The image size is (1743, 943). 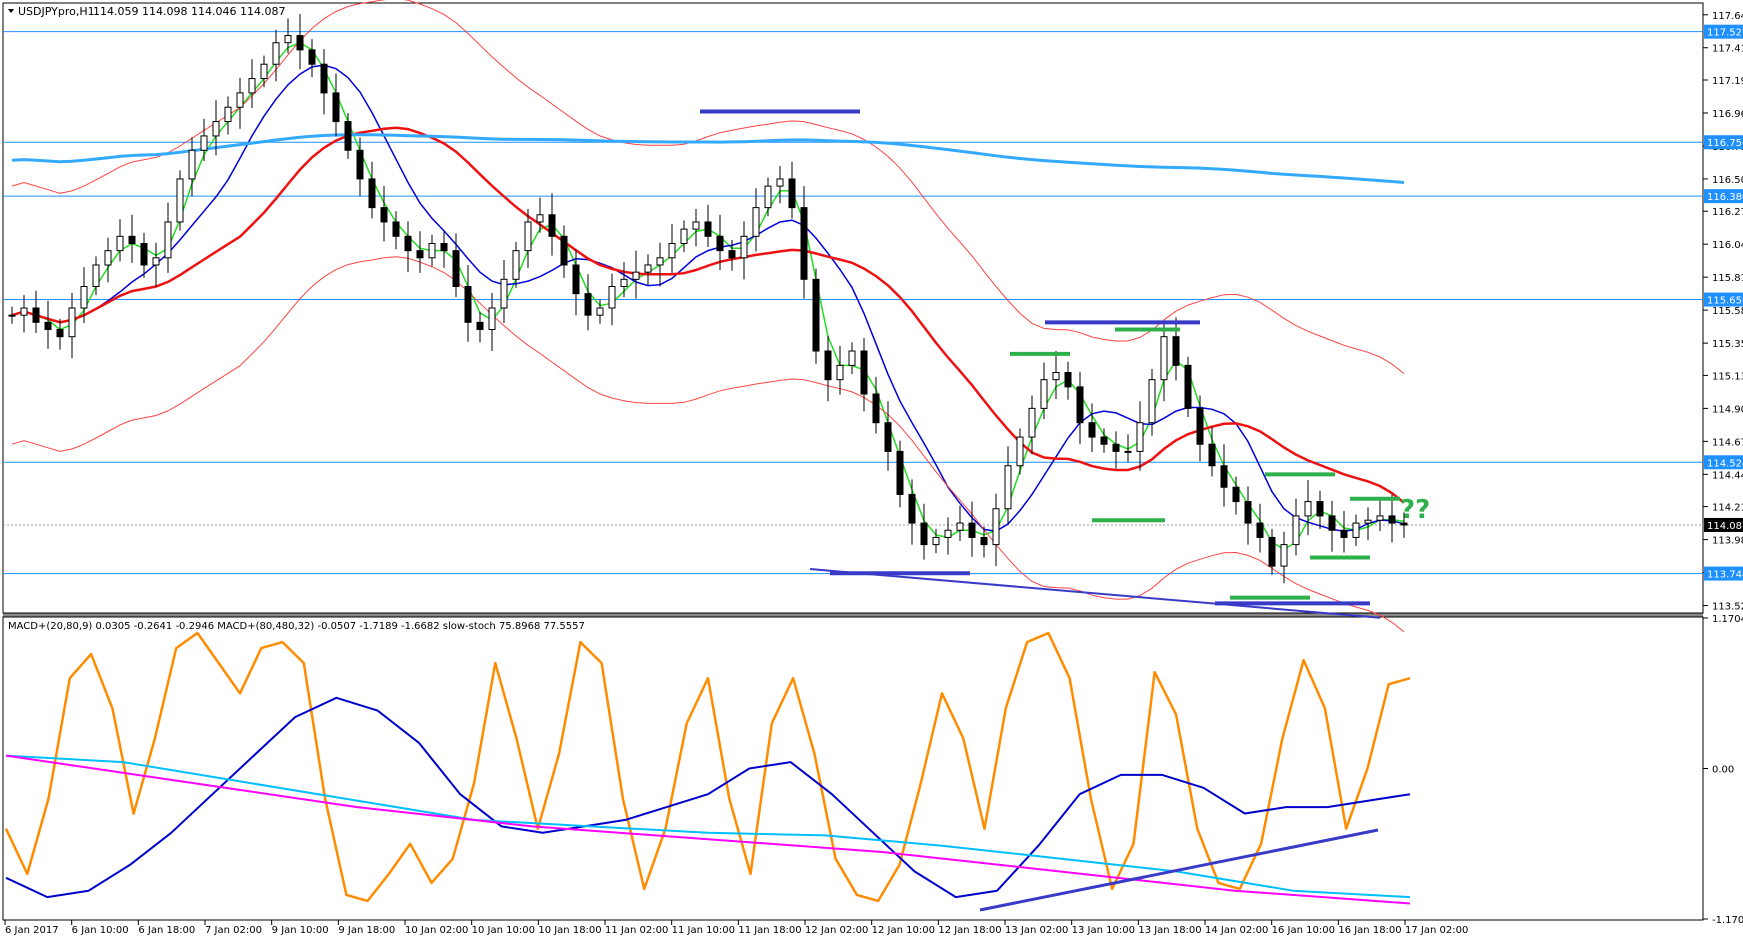 I want to click on y-tick-label: 117.415, so click(x=1727, y=49).